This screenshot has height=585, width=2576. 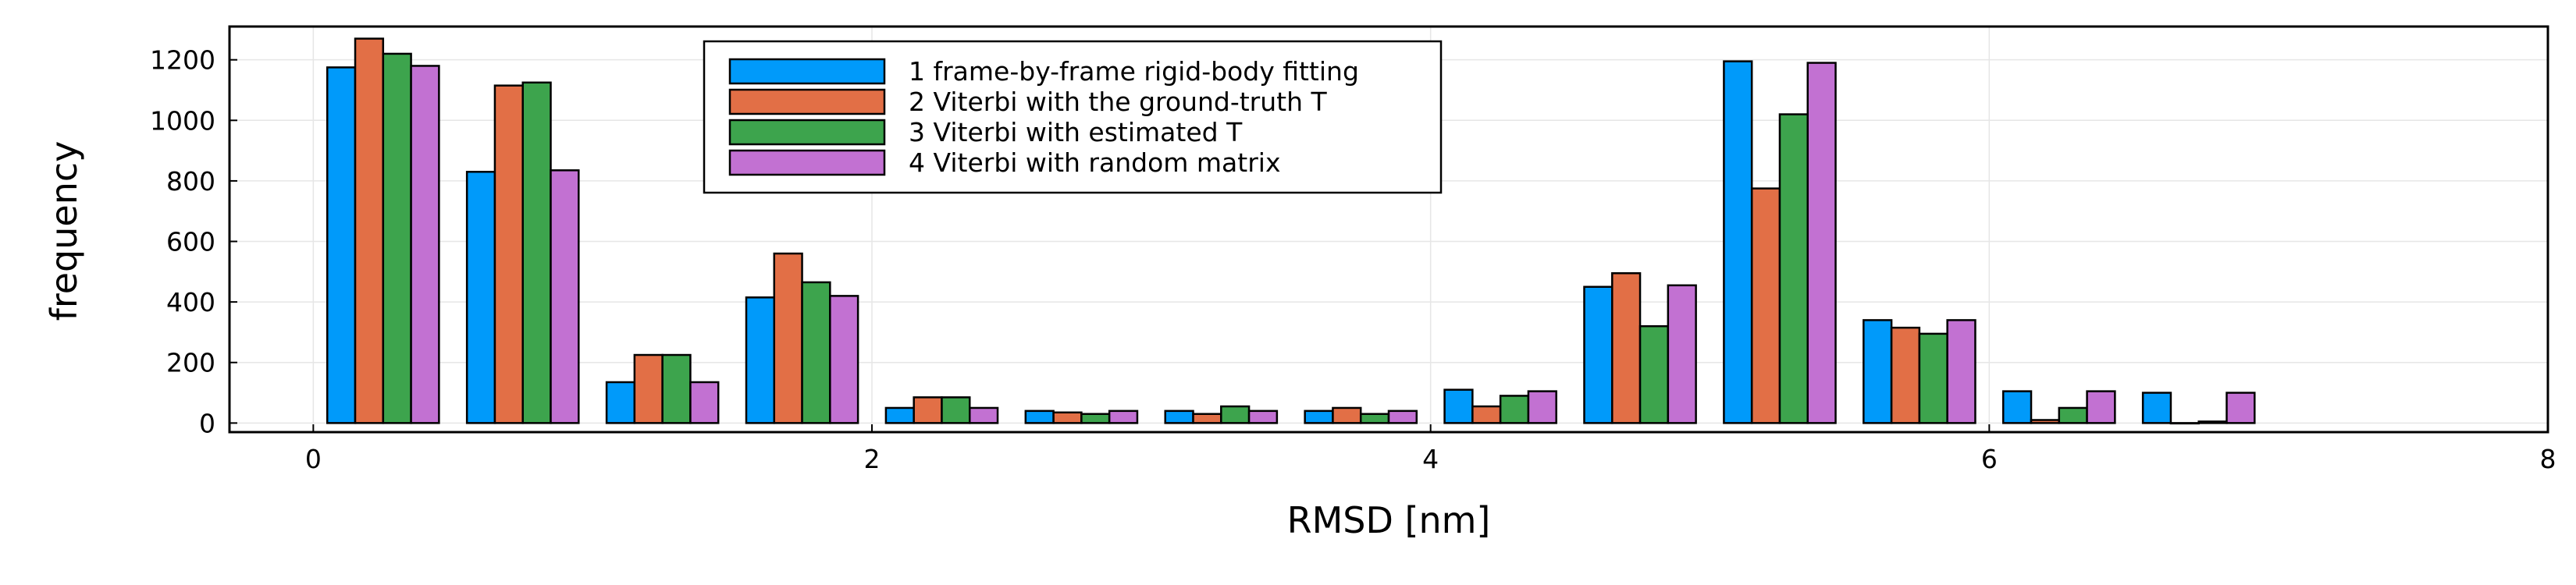 I want to click on legend-label-2: 2 Viterbi with the ground-truth T, so click(x=1118, y=102).